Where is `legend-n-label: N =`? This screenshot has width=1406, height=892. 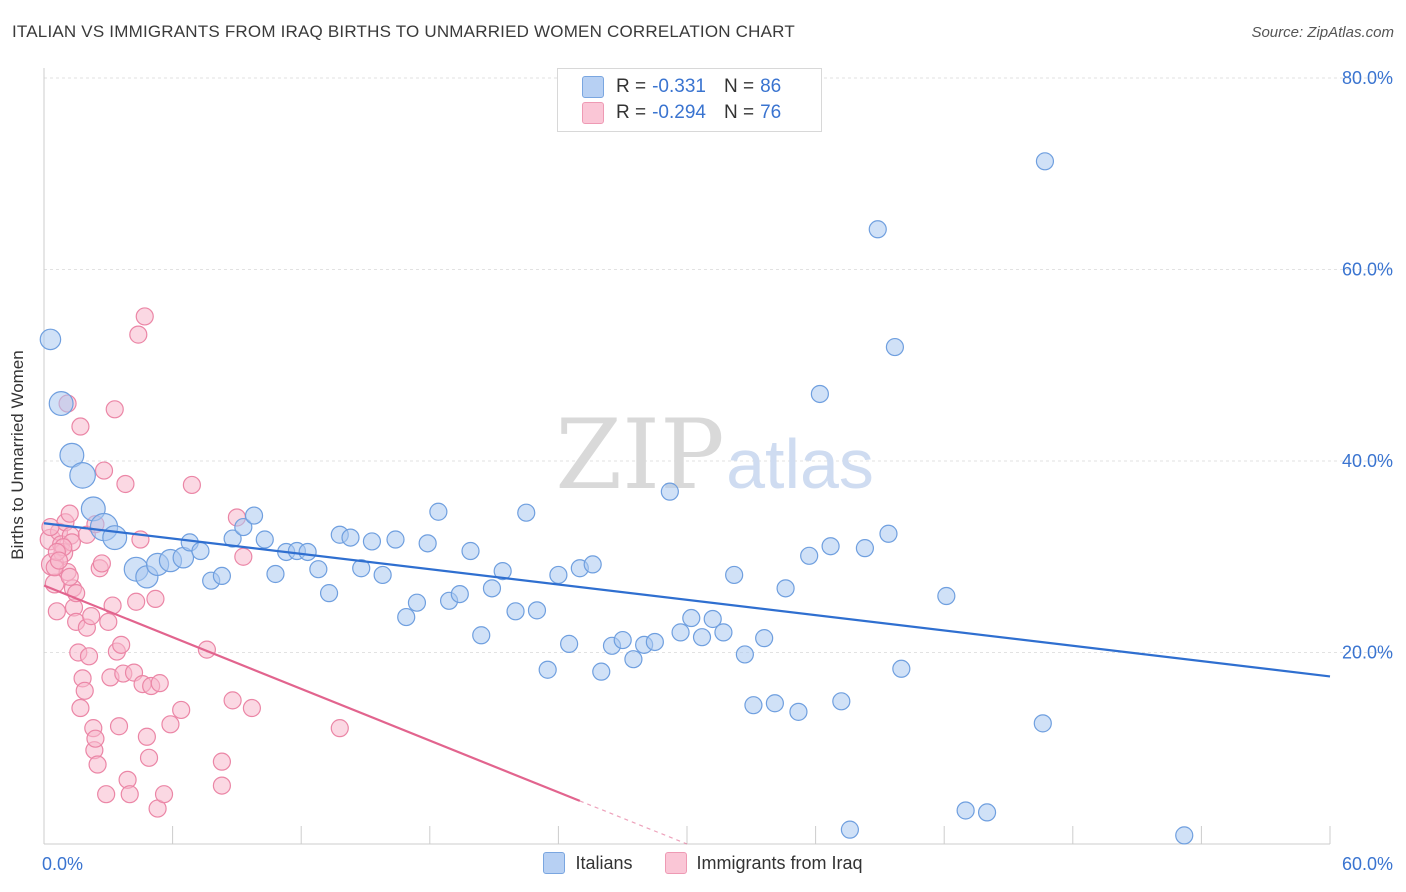
legend-n-label: N = is located at coordinates (739, 86).